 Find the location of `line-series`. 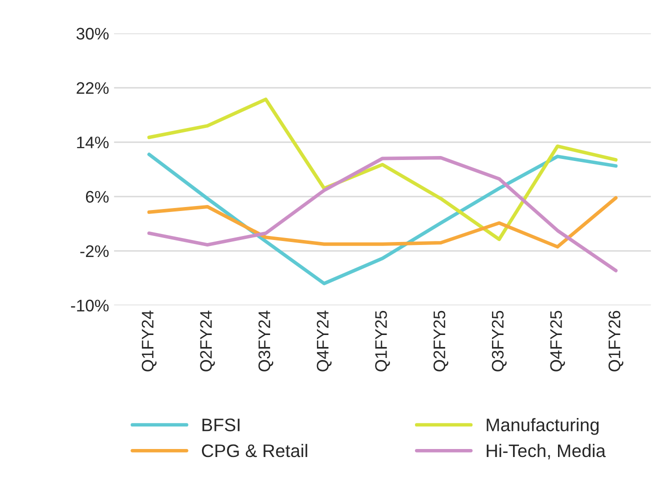

line-series is located at coordinates (382, 222).